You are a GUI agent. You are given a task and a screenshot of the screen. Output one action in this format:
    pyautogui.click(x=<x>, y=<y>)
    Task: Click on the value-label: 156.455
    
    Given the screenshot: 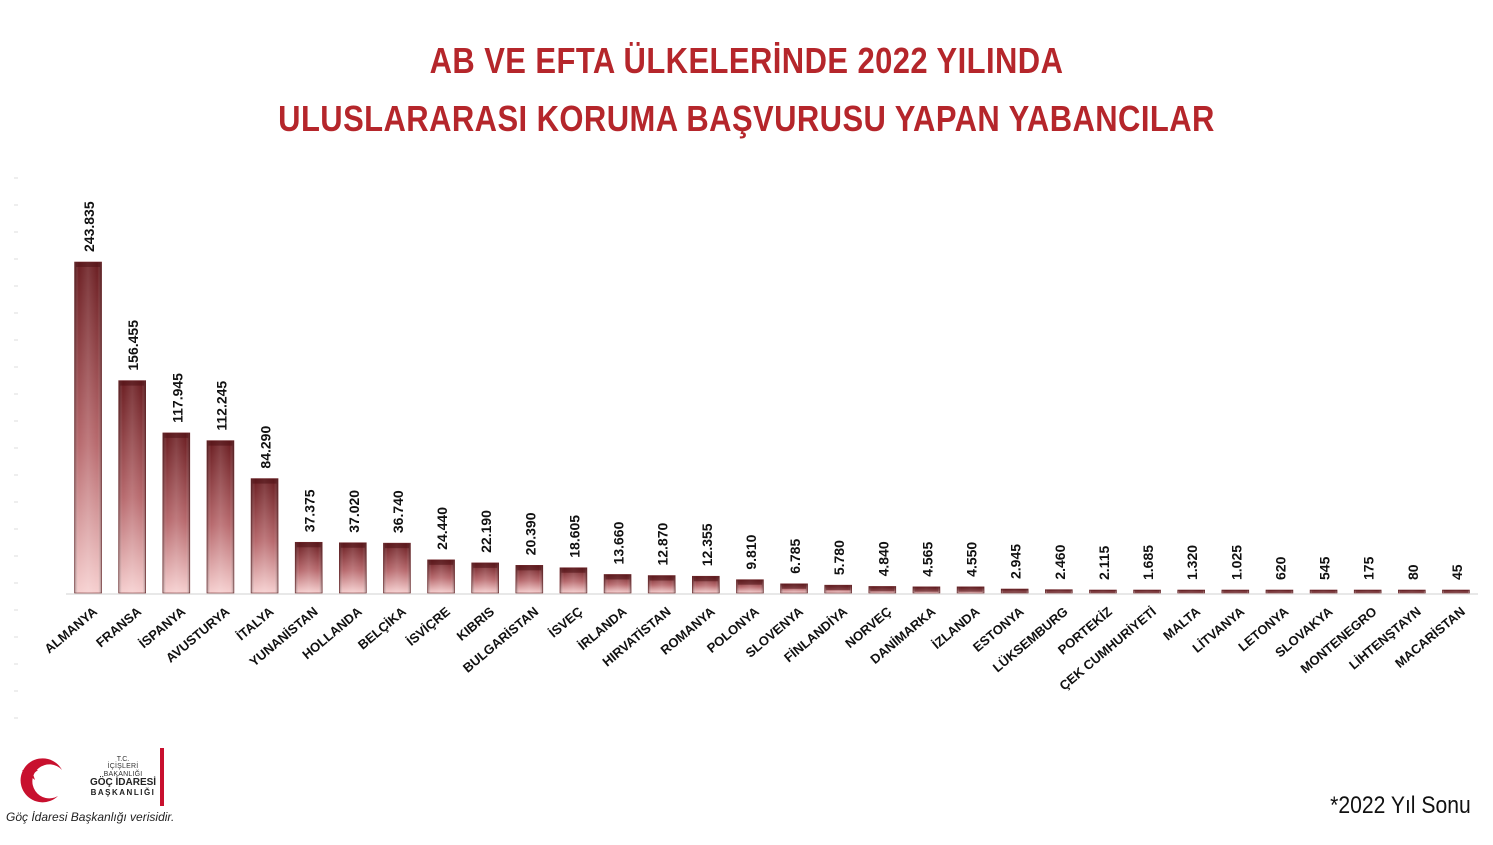 What is the action you would take?
    pyautogui.click(x=133, y=345)
    